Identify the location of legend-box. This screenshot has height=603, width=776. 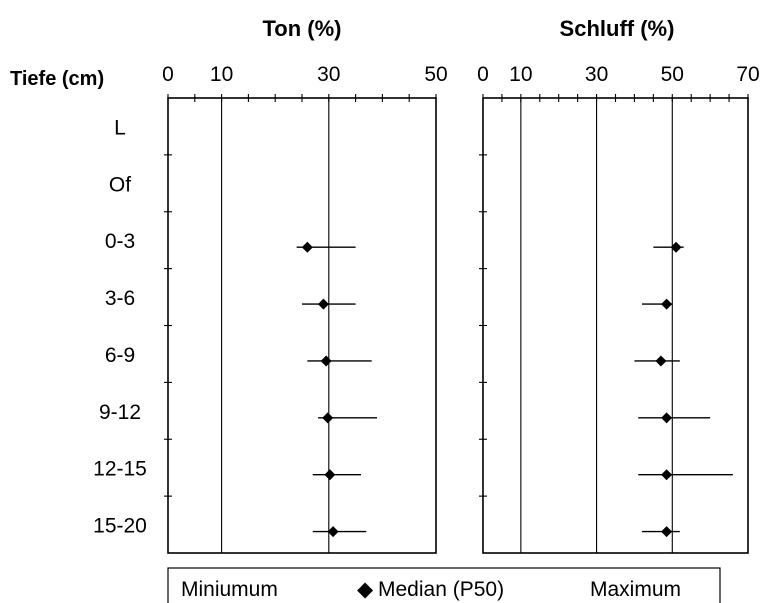
(444, 585).